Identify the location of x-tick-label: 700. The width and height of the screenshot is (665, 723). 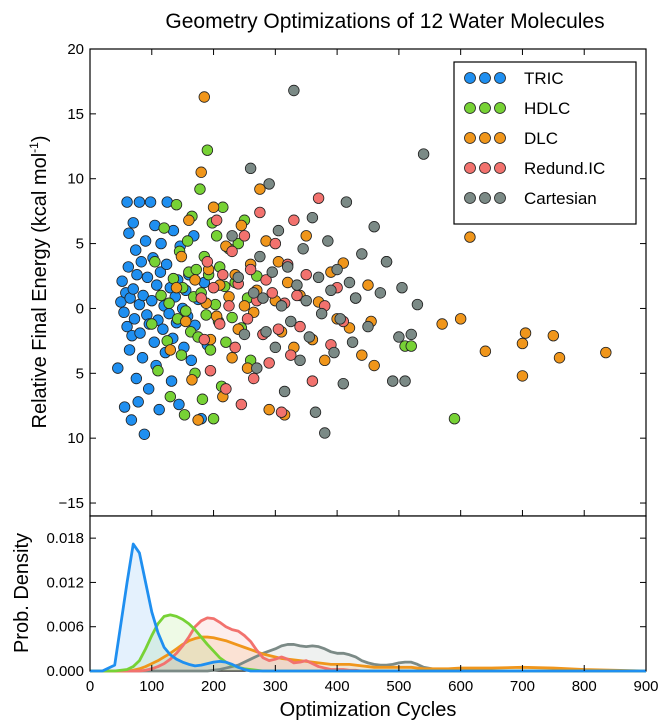
(522, 686).